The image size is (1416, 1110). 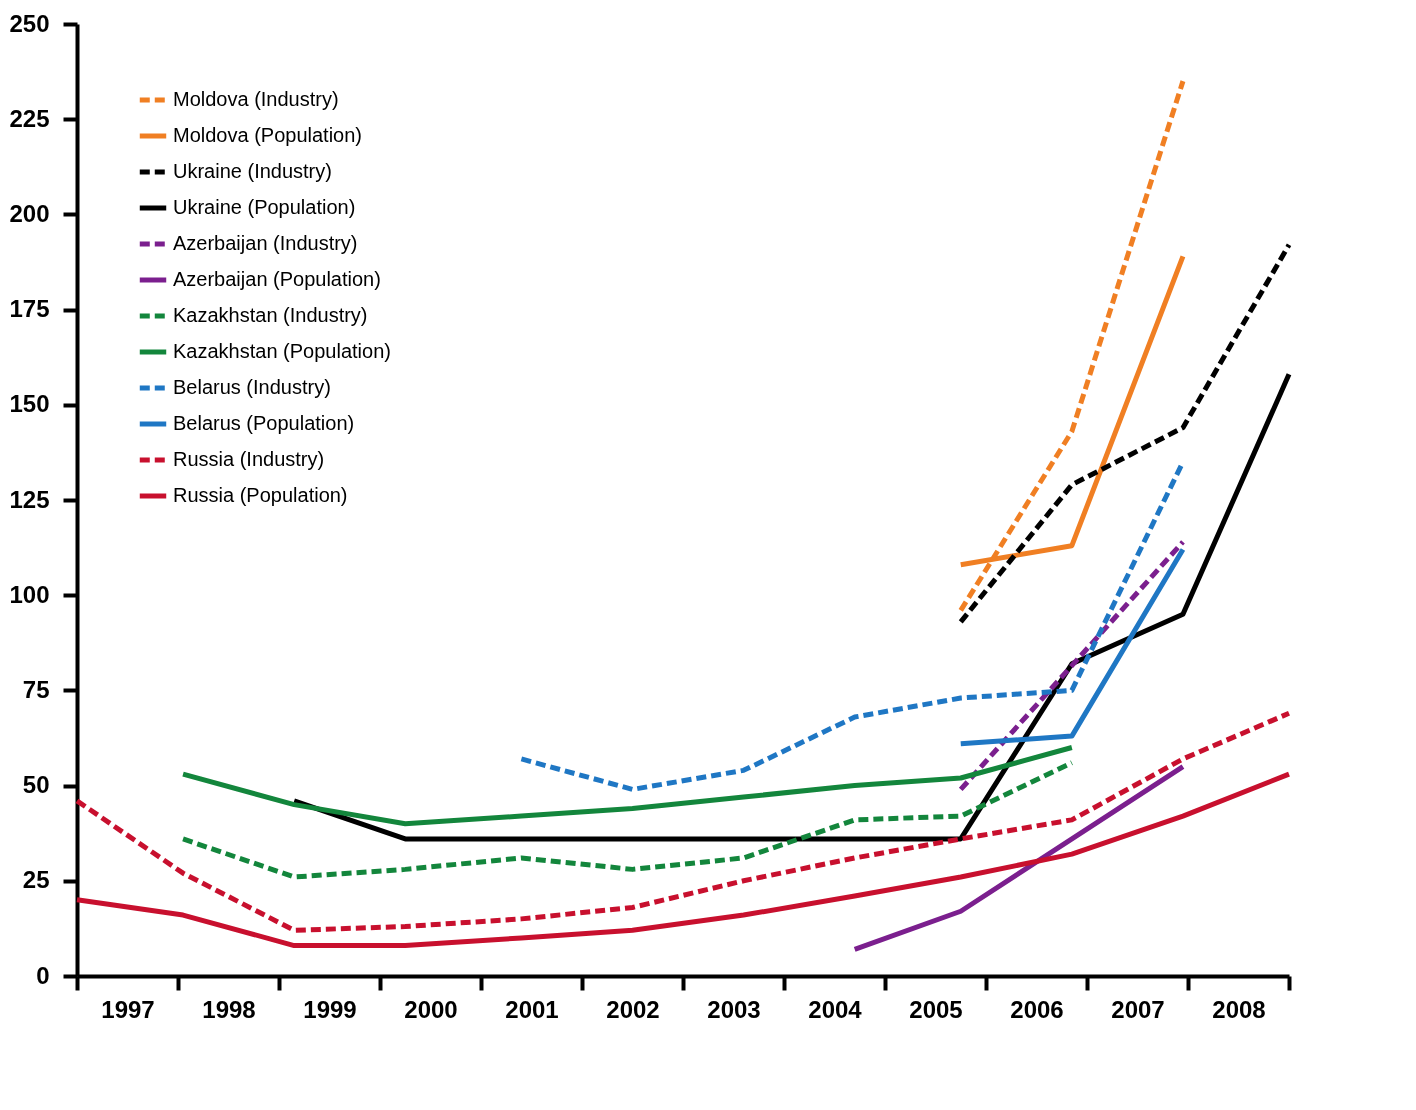 I want to click on legend-label: Ukraine (Population), so click(x=264, y=207).